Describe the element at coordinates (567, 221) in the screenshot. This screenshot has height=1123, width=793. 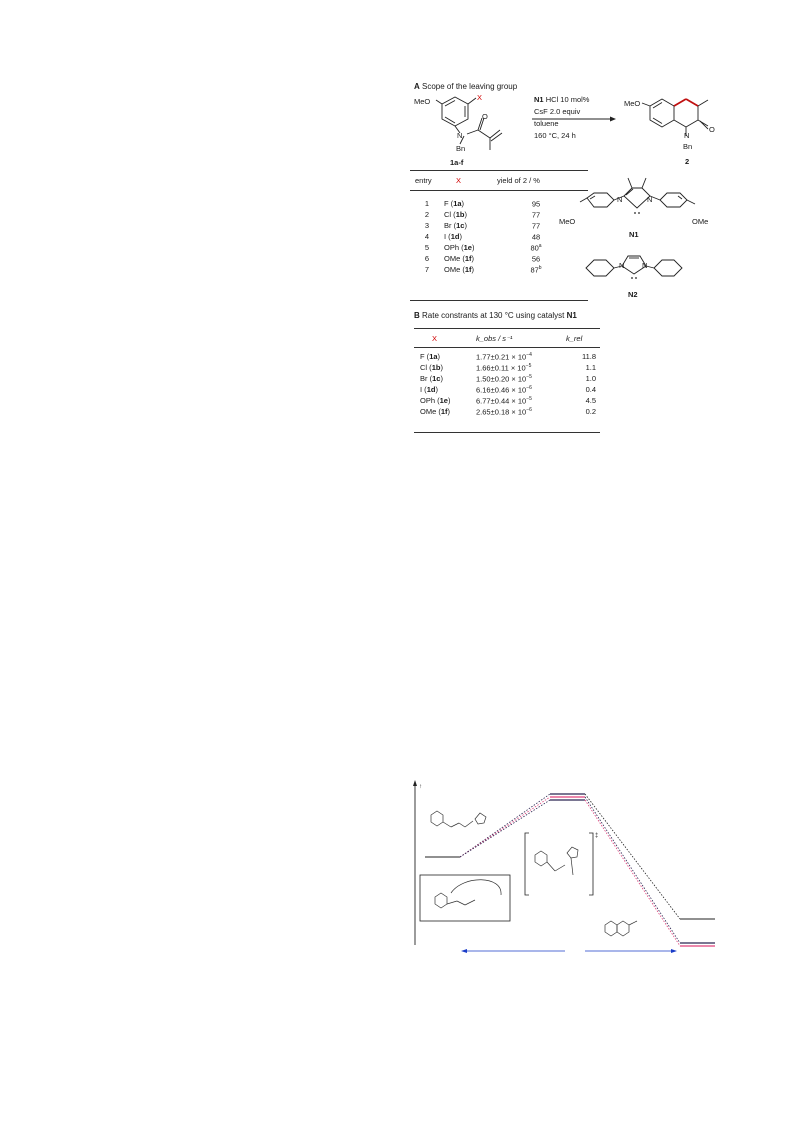
I see `n1-meo: MeO` at that location.